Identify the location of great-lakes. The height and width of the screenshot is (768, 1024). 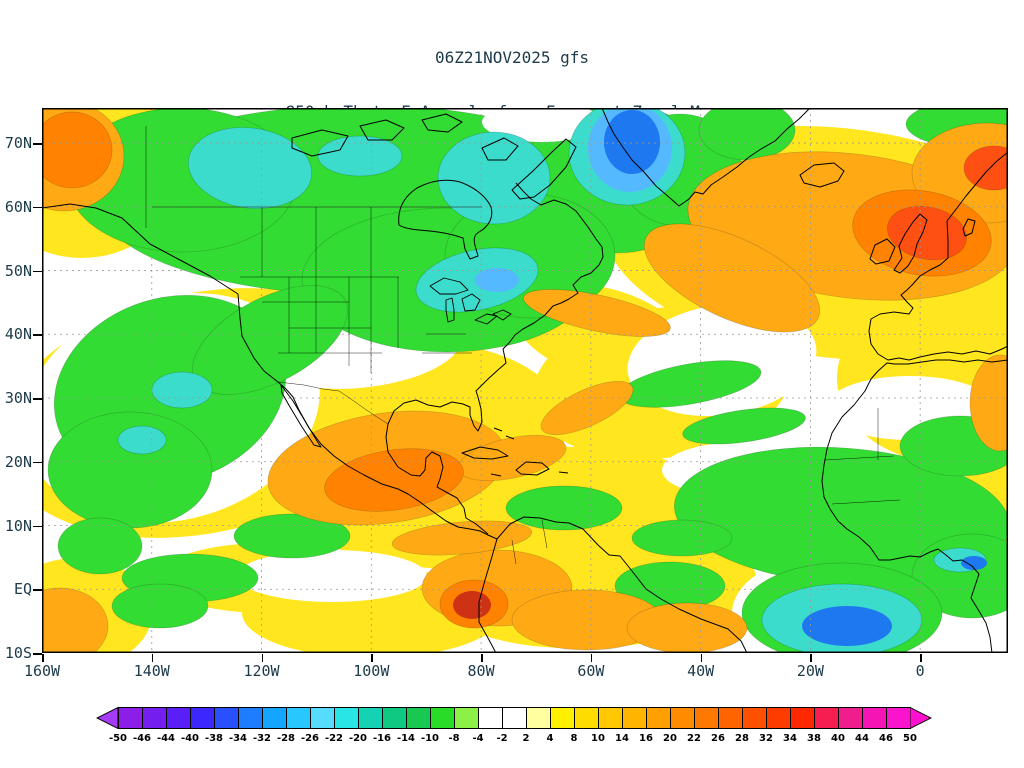
(470, 301).